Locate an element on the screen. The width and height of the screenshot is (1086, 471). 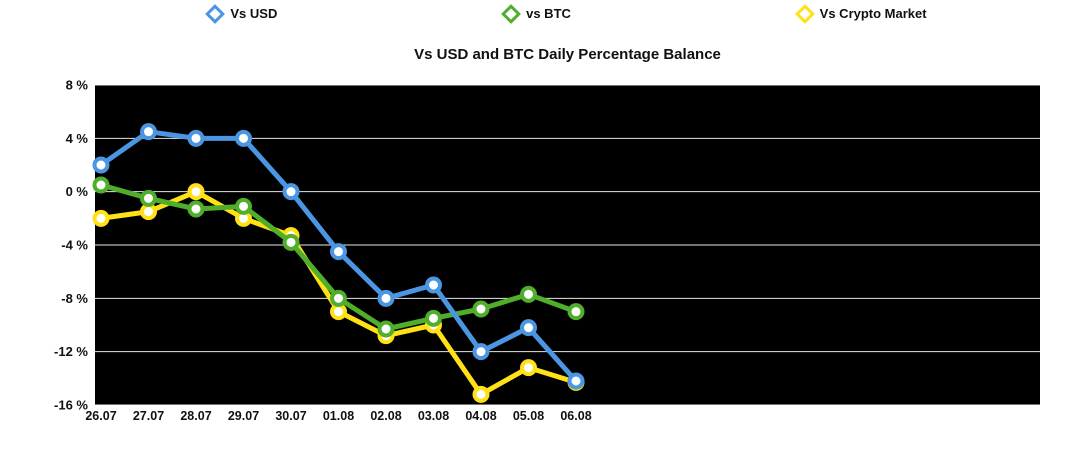
x-axis-tick-label: 05.08 is located at coordinates (528, 416).